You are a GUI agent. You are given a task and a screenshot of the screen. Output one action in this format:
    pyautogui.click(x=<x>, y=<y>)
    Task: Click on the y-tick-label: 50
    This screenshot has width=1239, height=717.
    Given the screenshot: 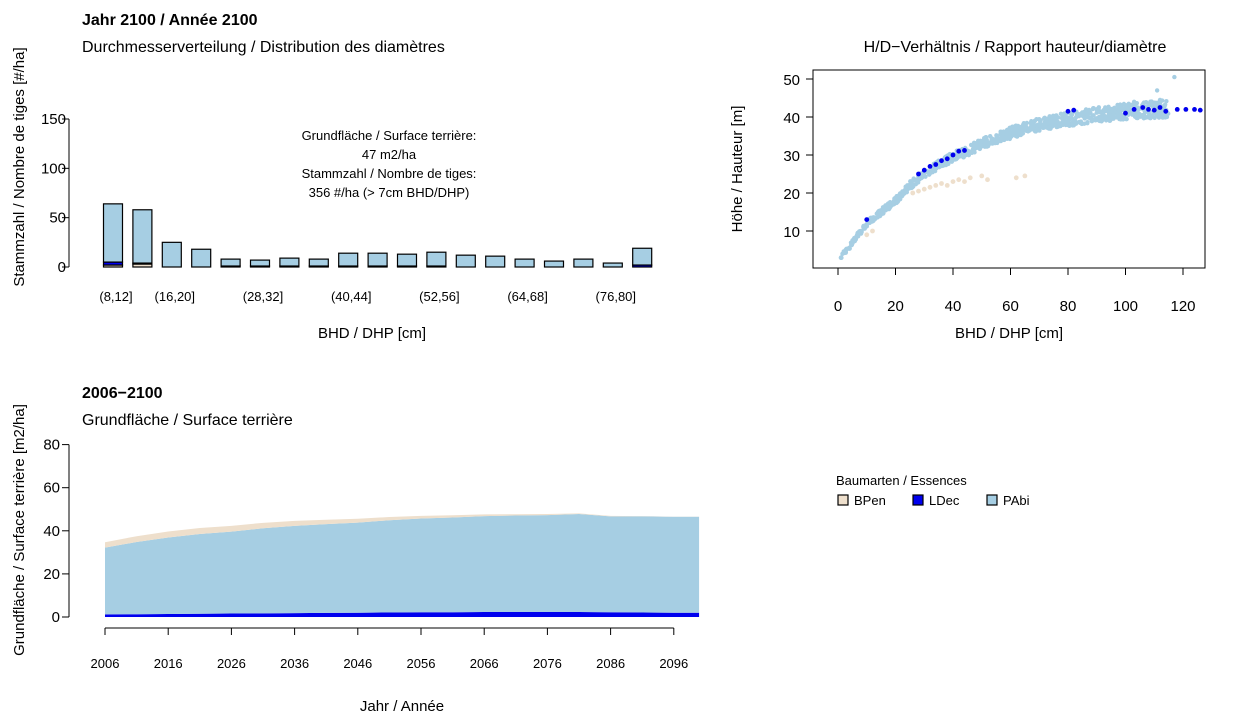 What is the action you would take?
    pyautogui.click(x=57, y=218)
    